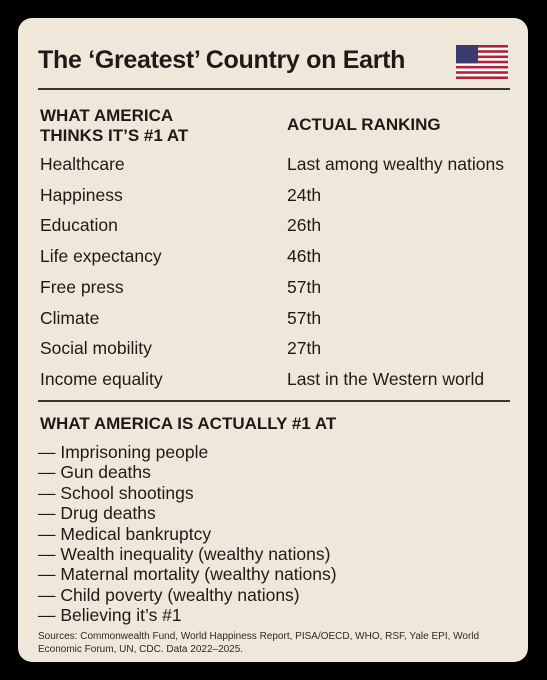  I want to click on list-item: — Medical bankruptcy, so click(125, 533).